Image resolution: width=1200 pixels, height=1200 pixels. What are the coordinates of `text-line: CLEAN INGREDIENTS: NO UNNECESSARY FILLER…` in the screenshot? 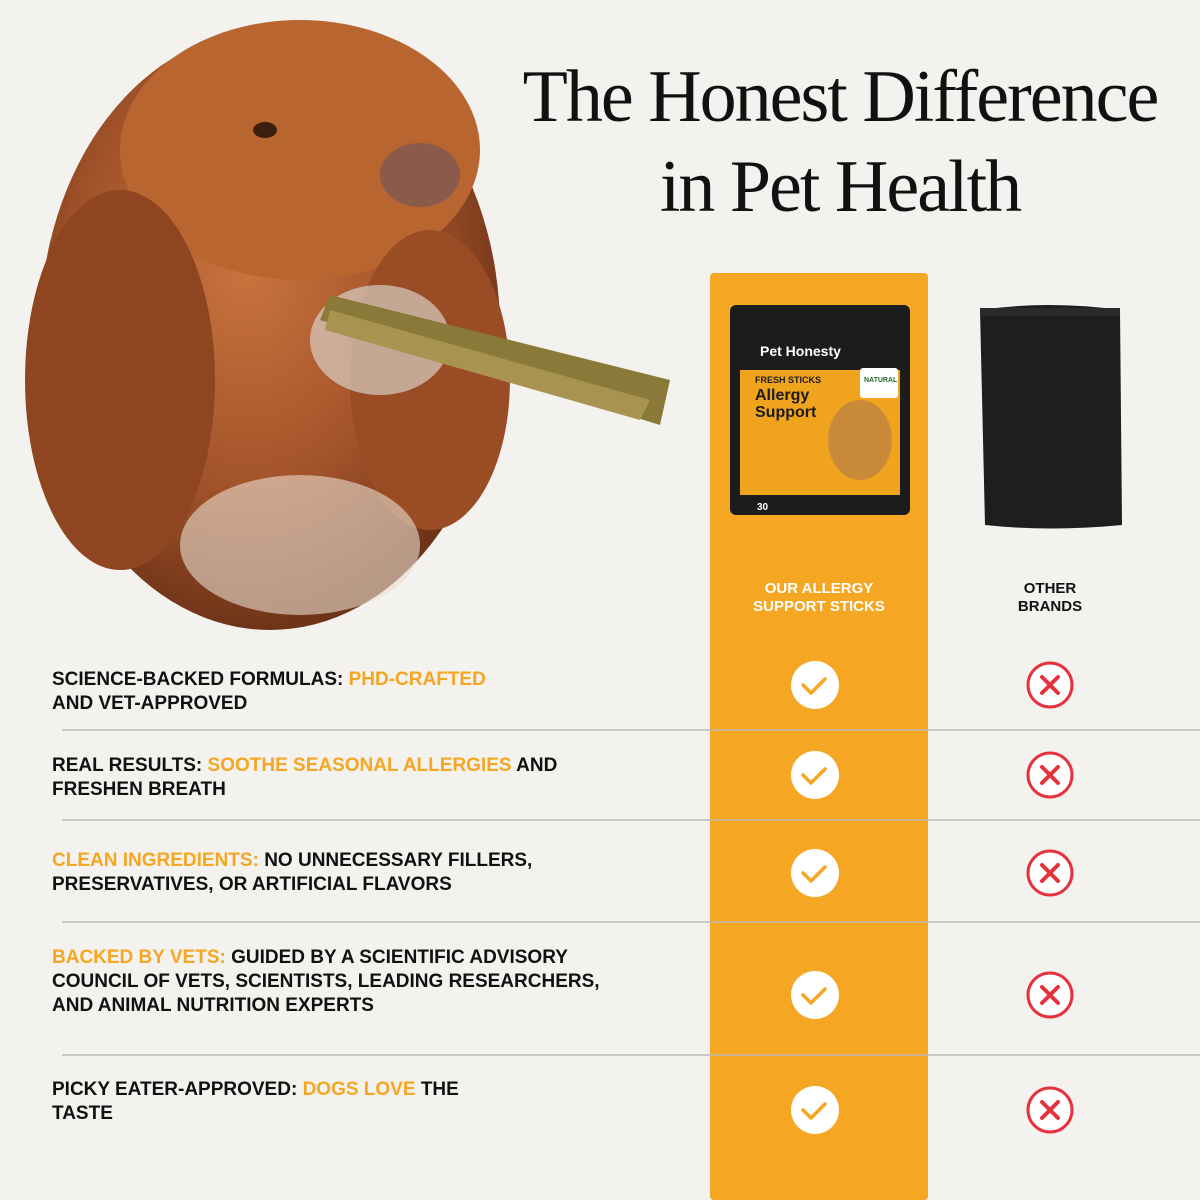 It's located at (292, 861).